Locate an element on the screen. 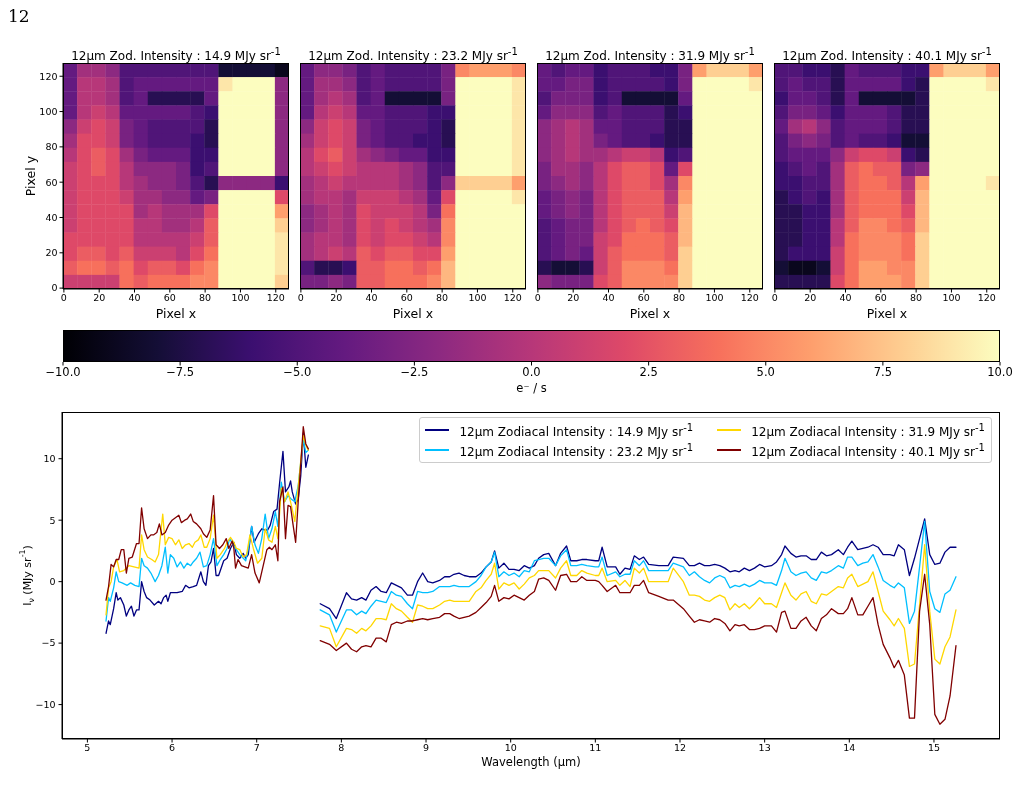 Image resolution: width=1020 pixels, height=795 pixels. y-tick-label: 5 is located at coordinates (52, 520).